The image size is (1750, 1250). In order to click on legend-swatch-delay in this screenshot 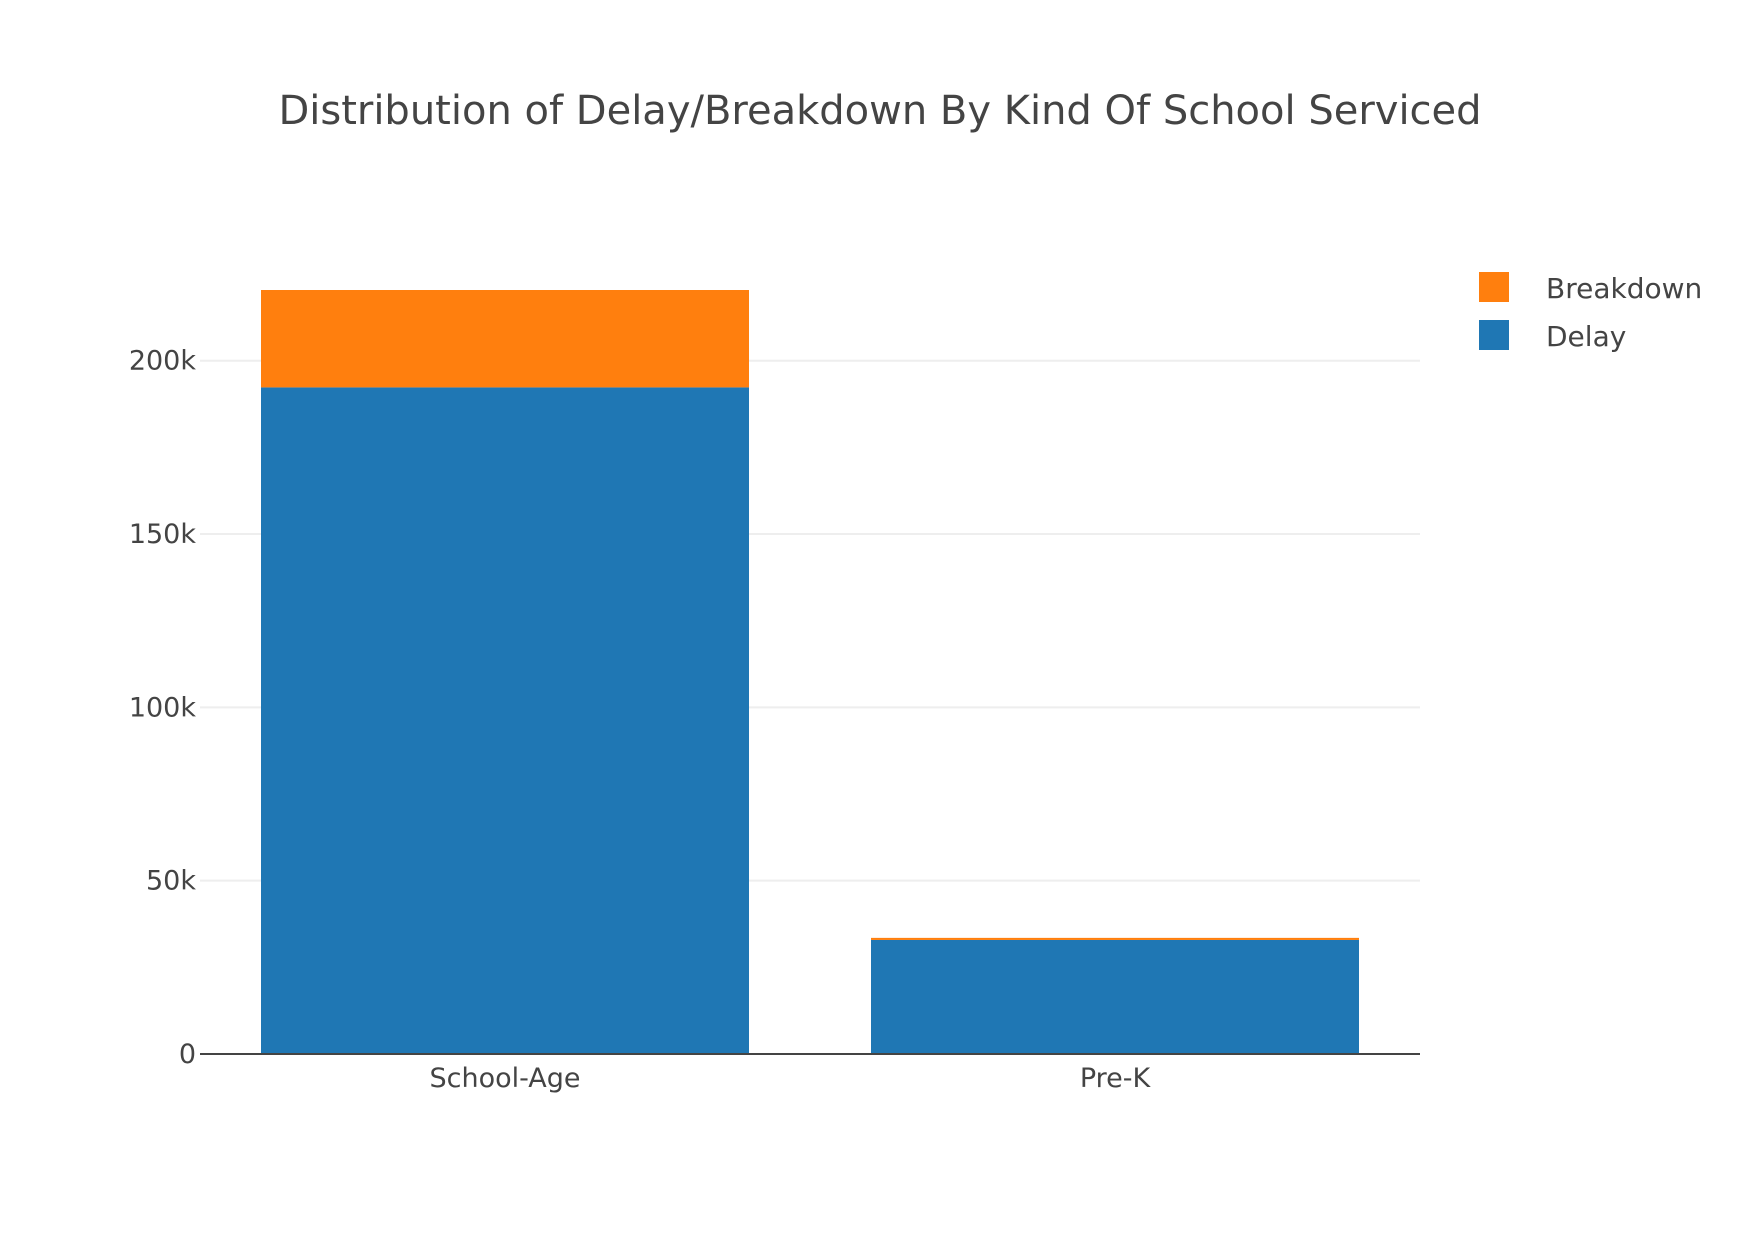, I will do `click(1494, 335)`.